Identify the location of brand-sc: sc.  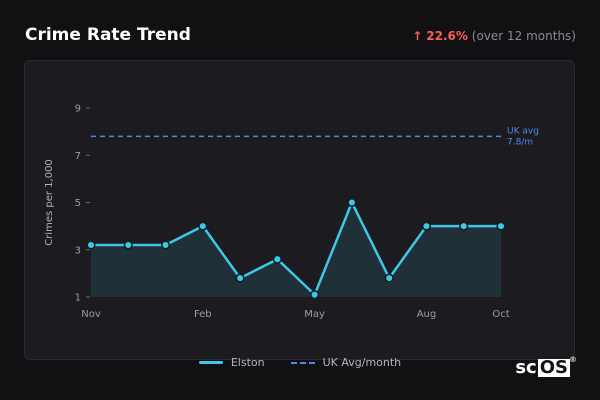
(526, 367).